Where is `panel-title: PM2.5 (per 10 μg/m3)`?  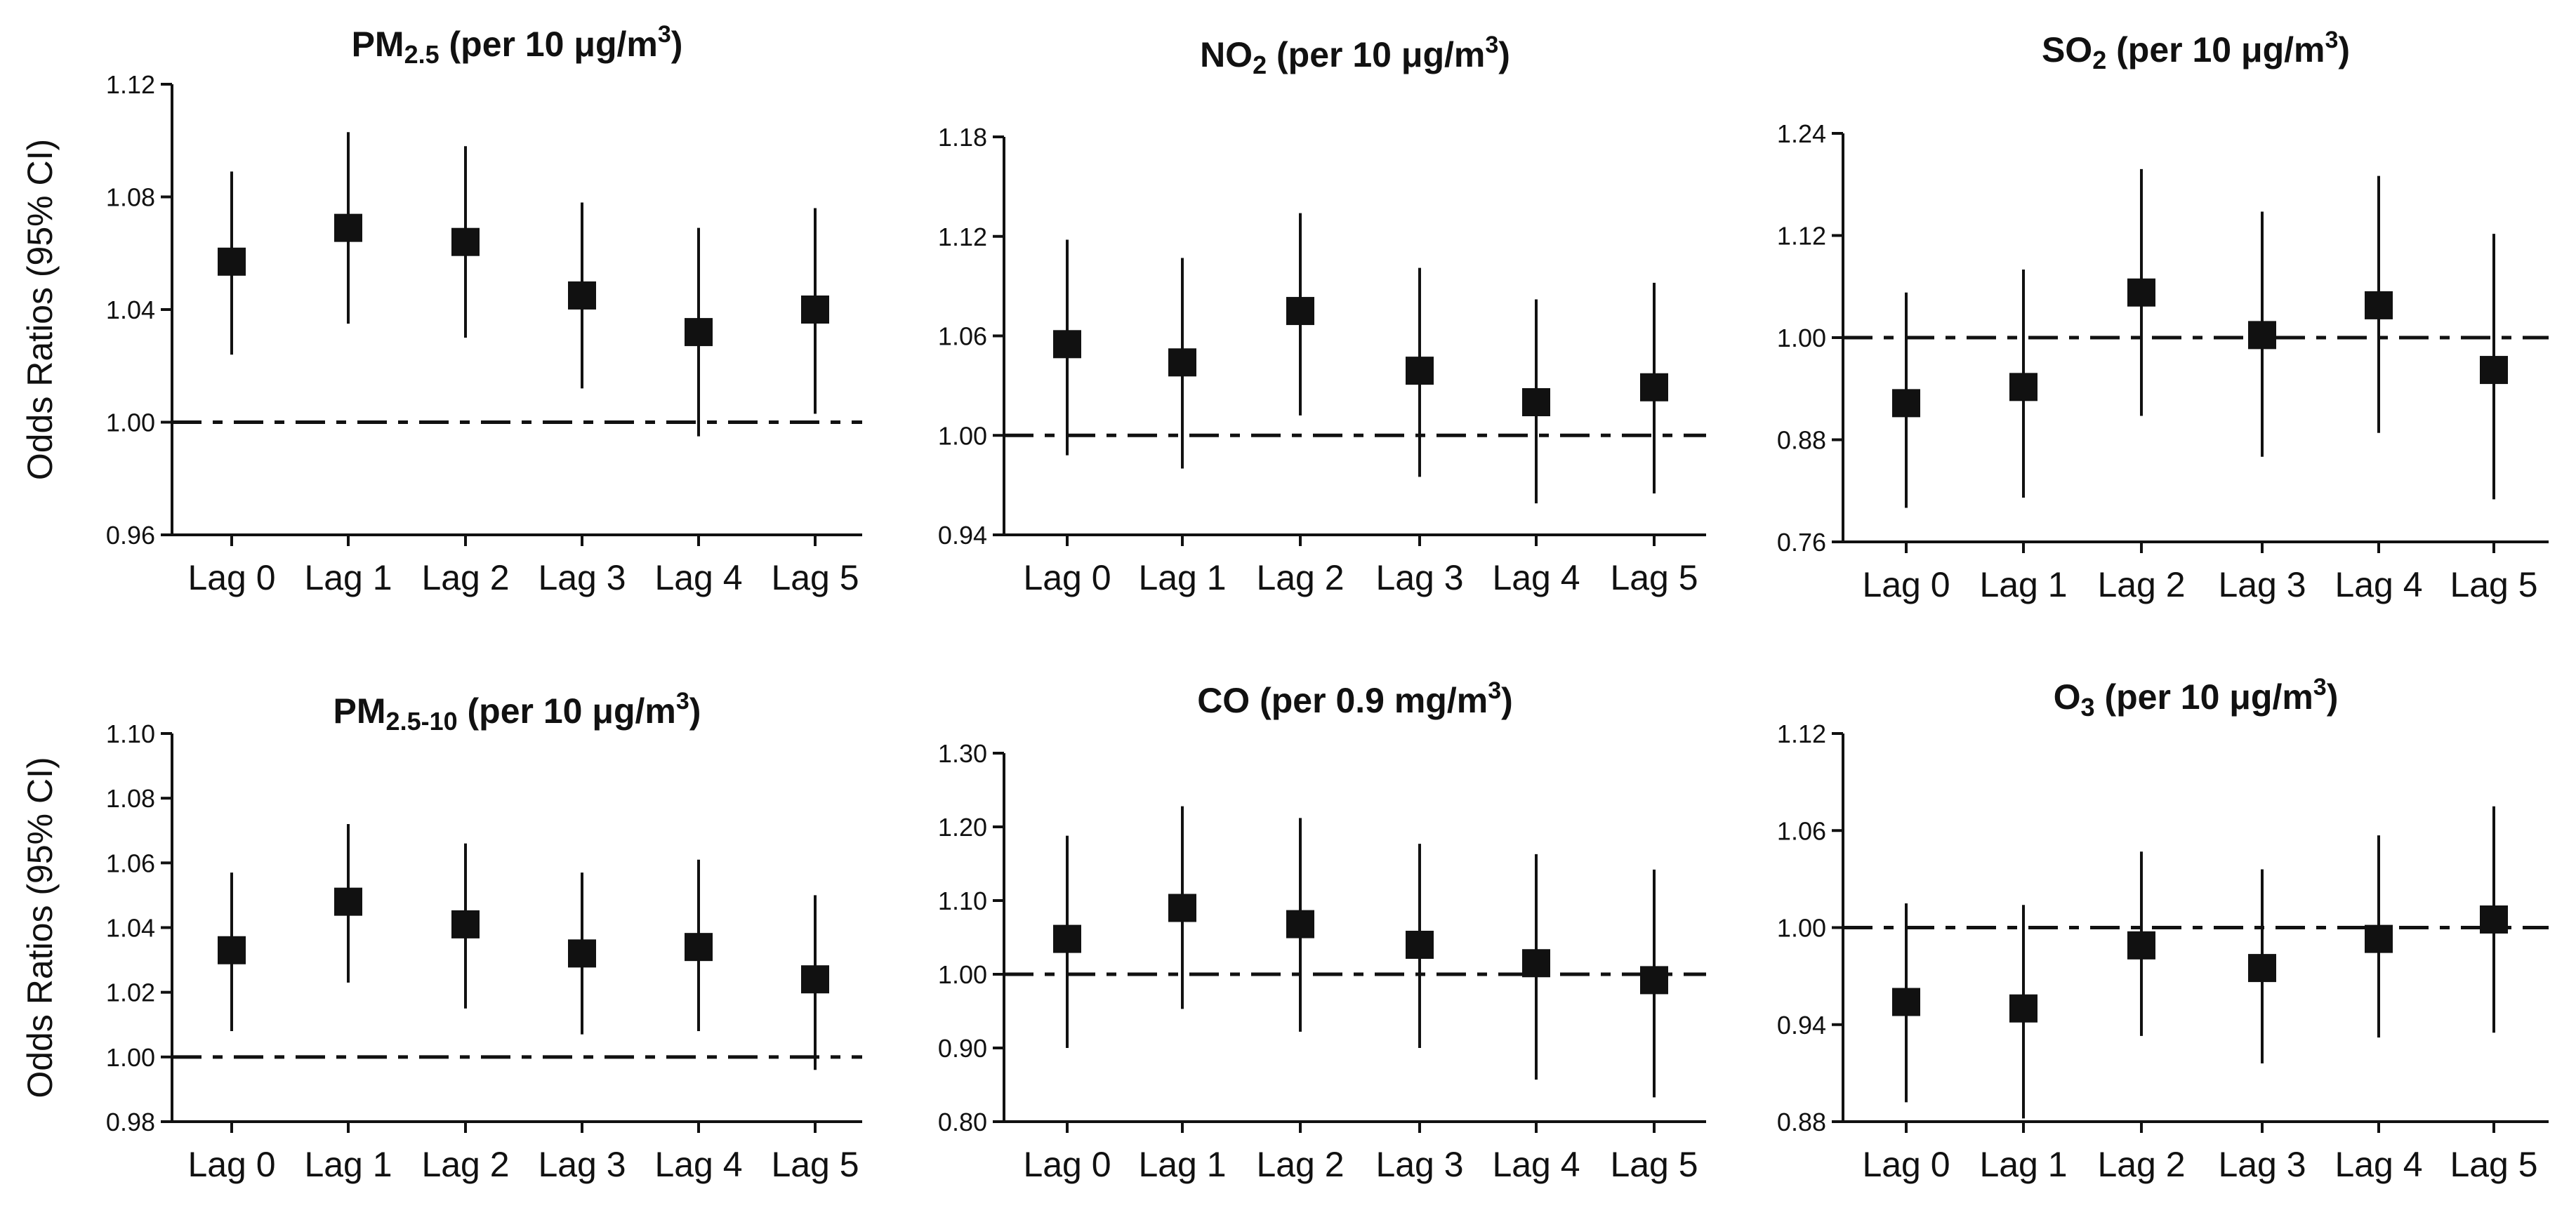
panel-title: PM2.5 (per 10 μg/m3) is located at coordinates (517, 45).